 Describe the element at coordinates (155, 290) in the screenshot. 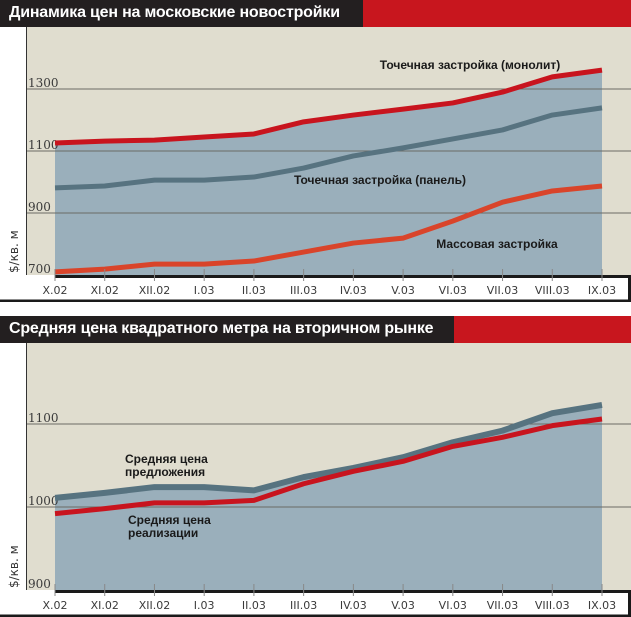

I see `chart-1-x-tick-label: XII.02` at that location.